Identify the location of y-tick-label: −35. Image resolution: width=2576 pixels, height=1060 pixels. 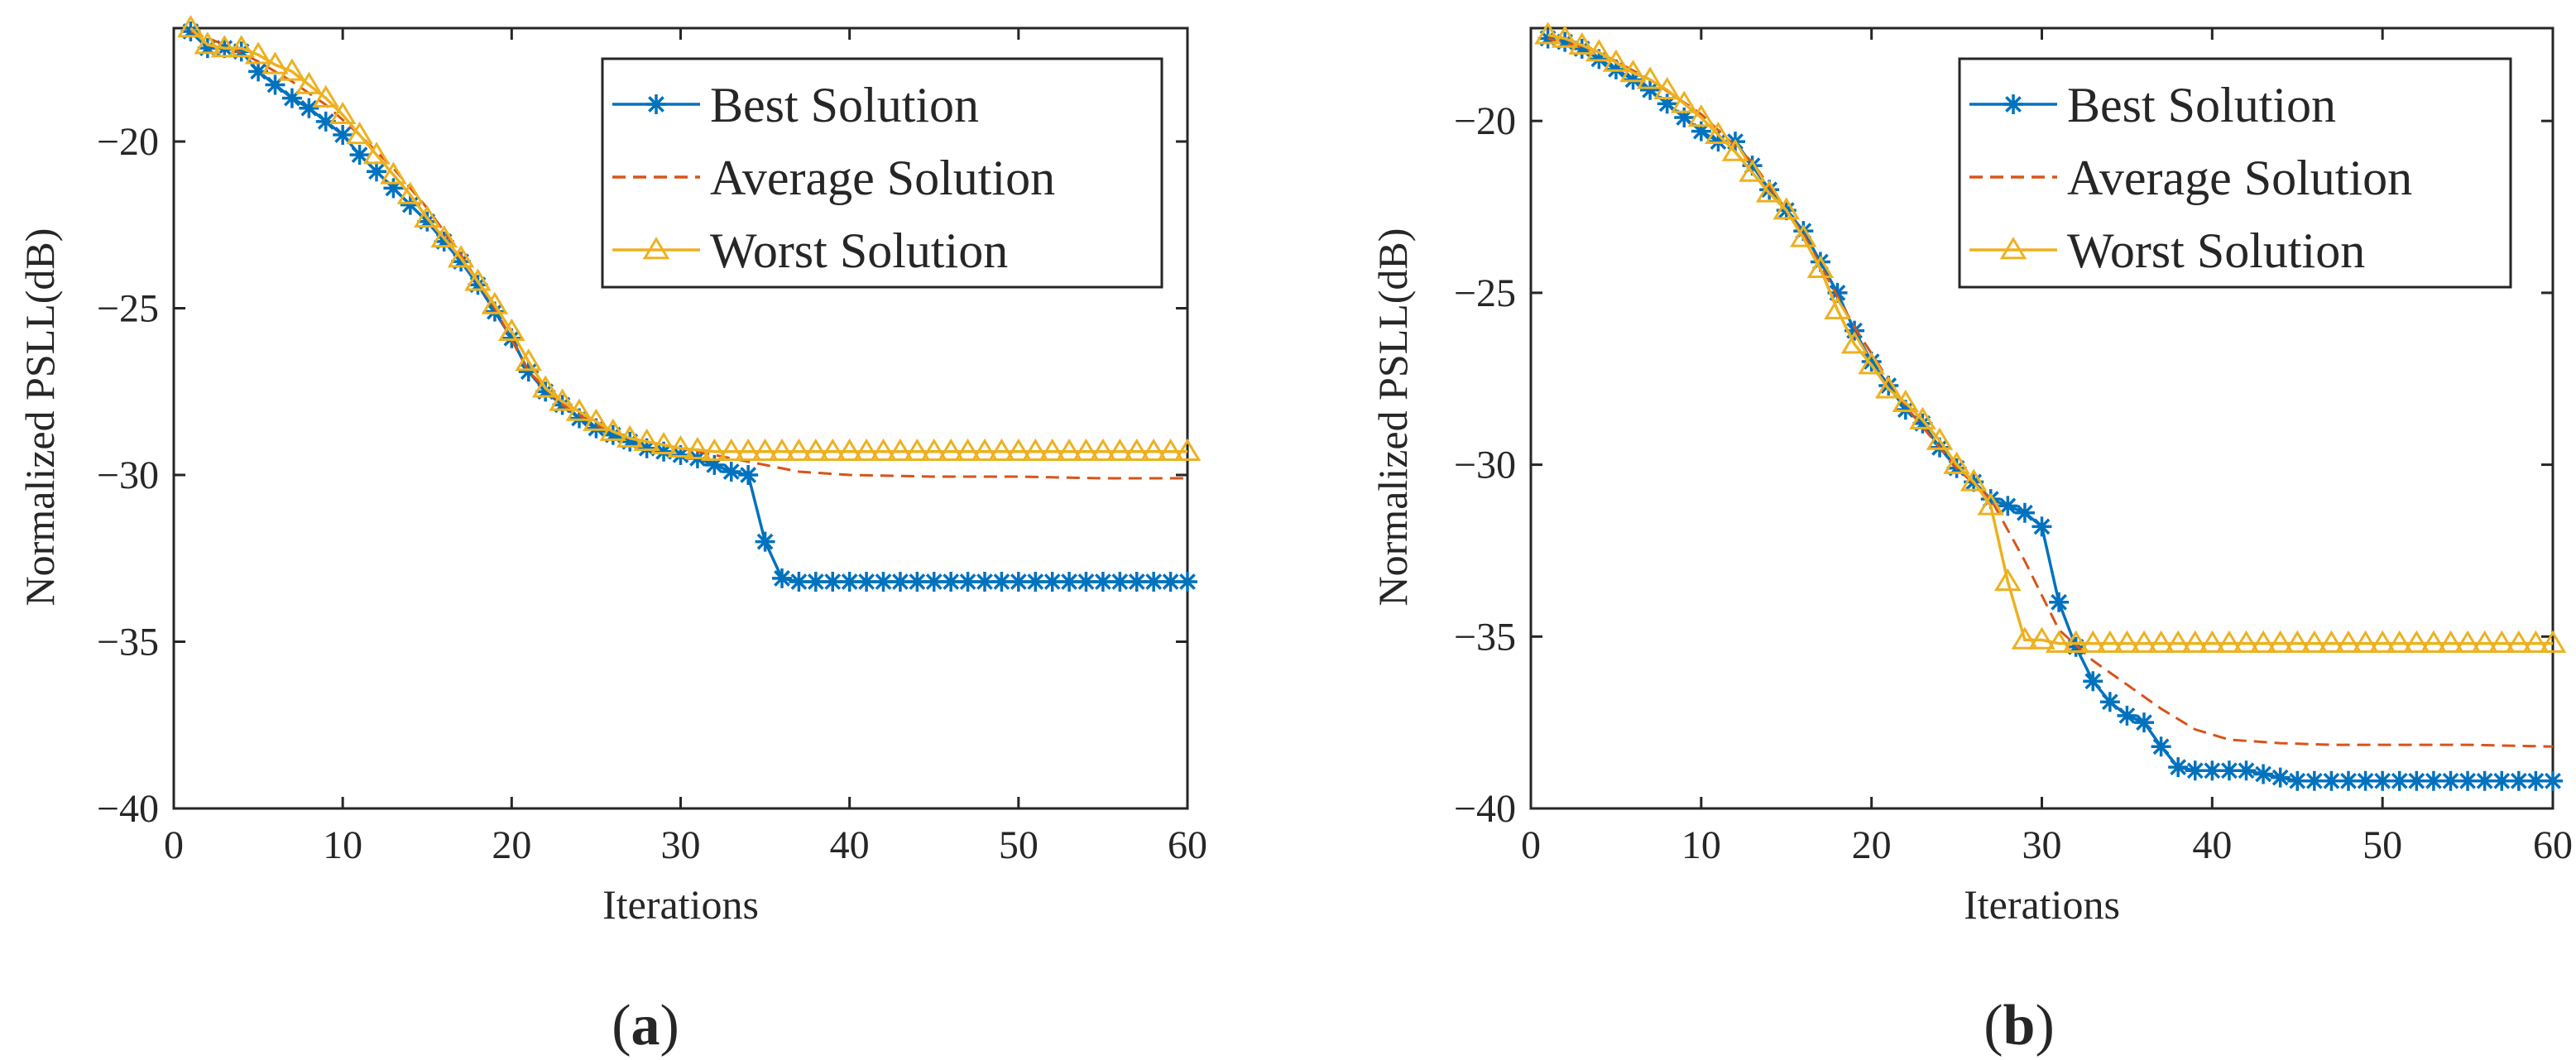
(128, 643).